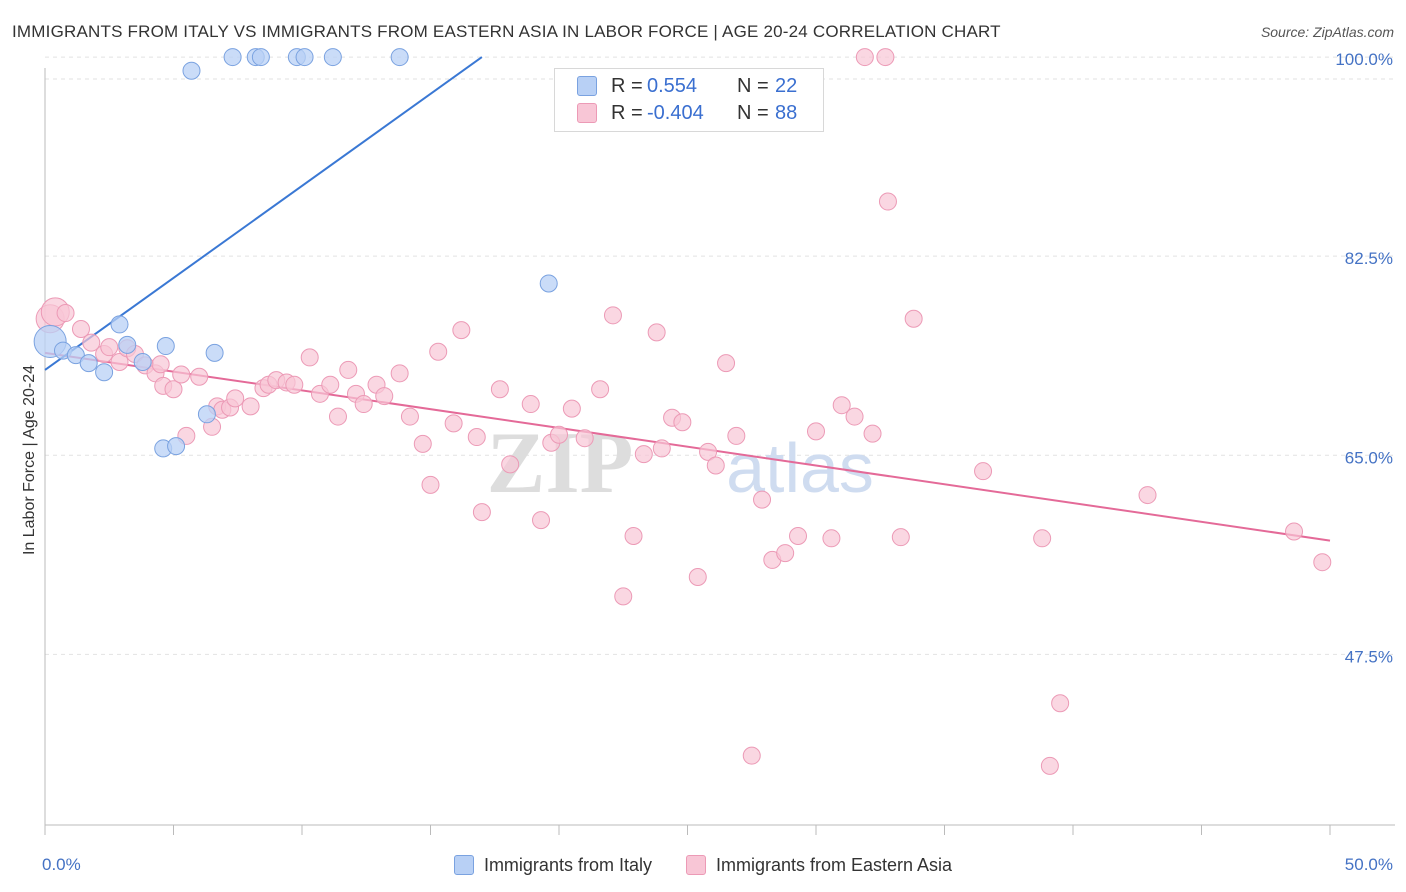 The image size is (1406, 892). I want to click on legend-r-value: 0.554, so click(672, 85).